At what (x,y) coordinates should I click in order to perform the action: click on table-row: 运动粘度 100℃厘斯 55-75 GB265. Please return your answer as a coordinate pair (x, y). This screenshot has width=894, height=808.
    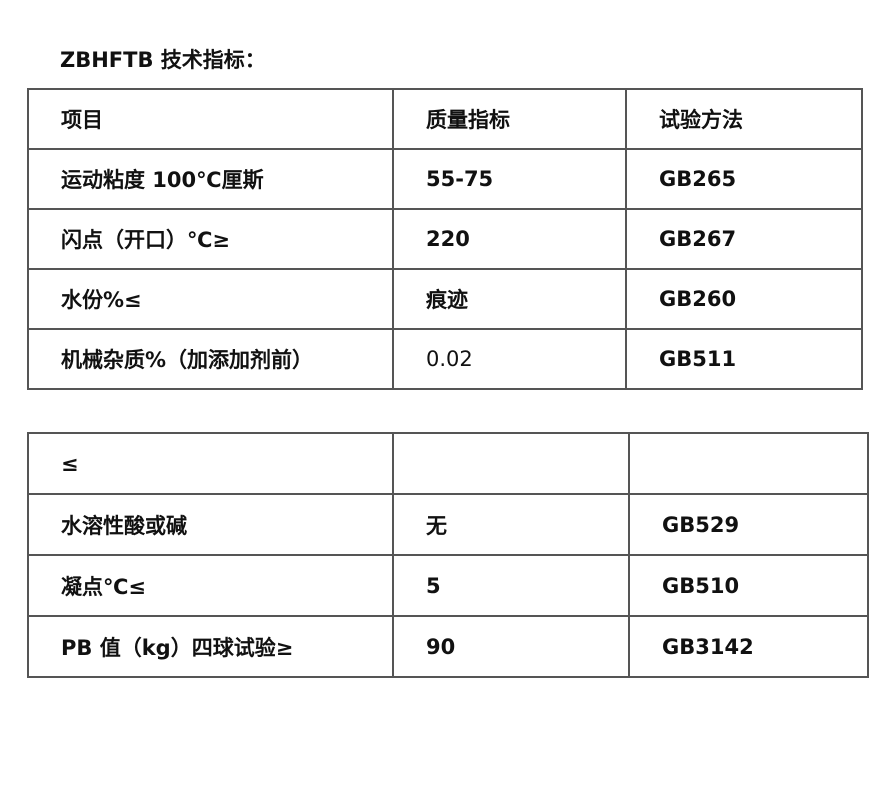
    Looking at the image, I should click on (445, 179).